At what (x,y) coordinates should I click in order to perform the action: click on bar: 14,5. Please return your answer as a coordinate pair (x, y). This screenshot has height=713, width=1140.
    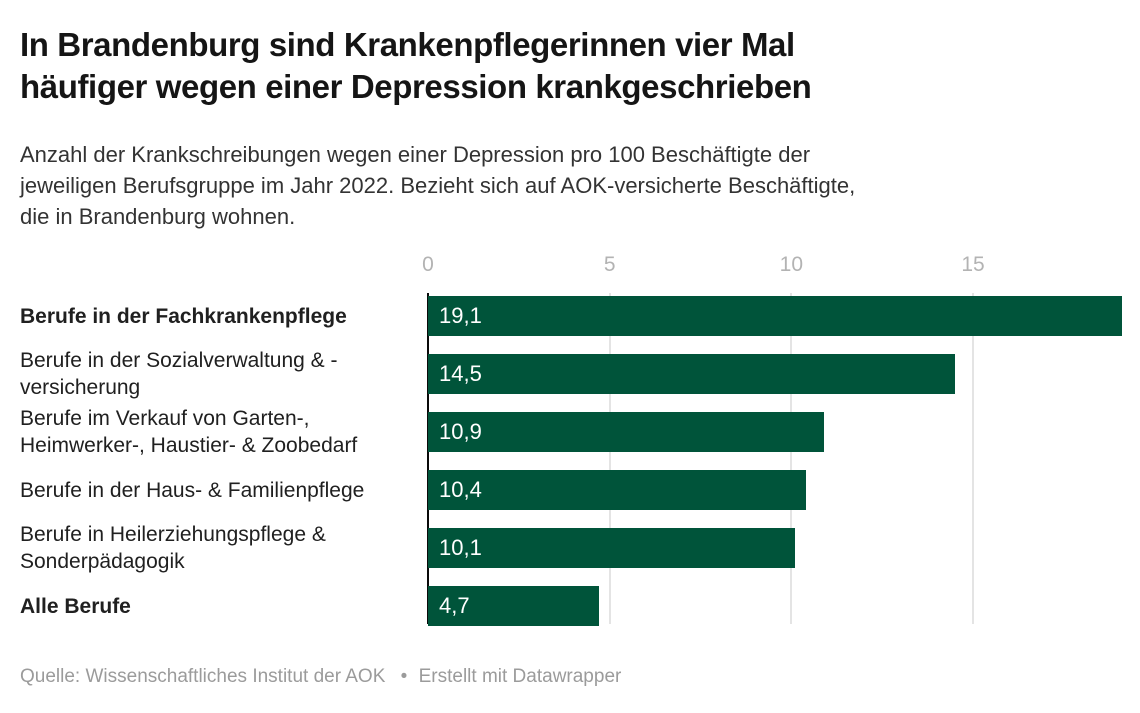
    Looking at the image, I should click on (691, 374).